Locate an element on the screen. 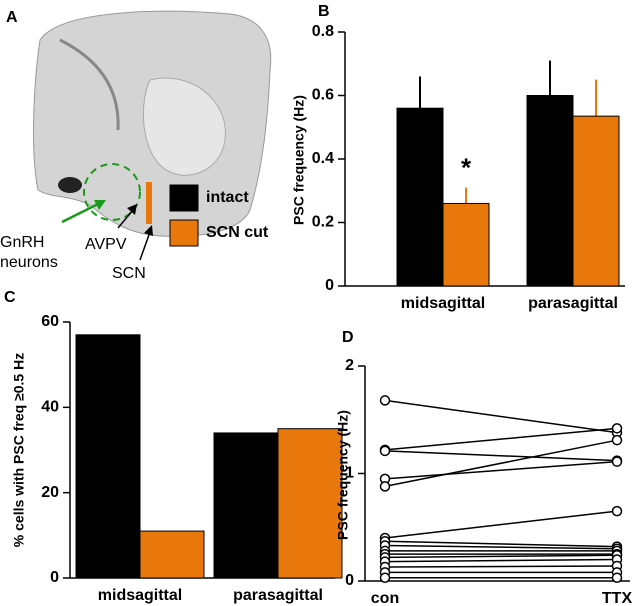 The height and width of the screenshot is (606, 640). avpv-arrow is located at coordinates (125, 219).